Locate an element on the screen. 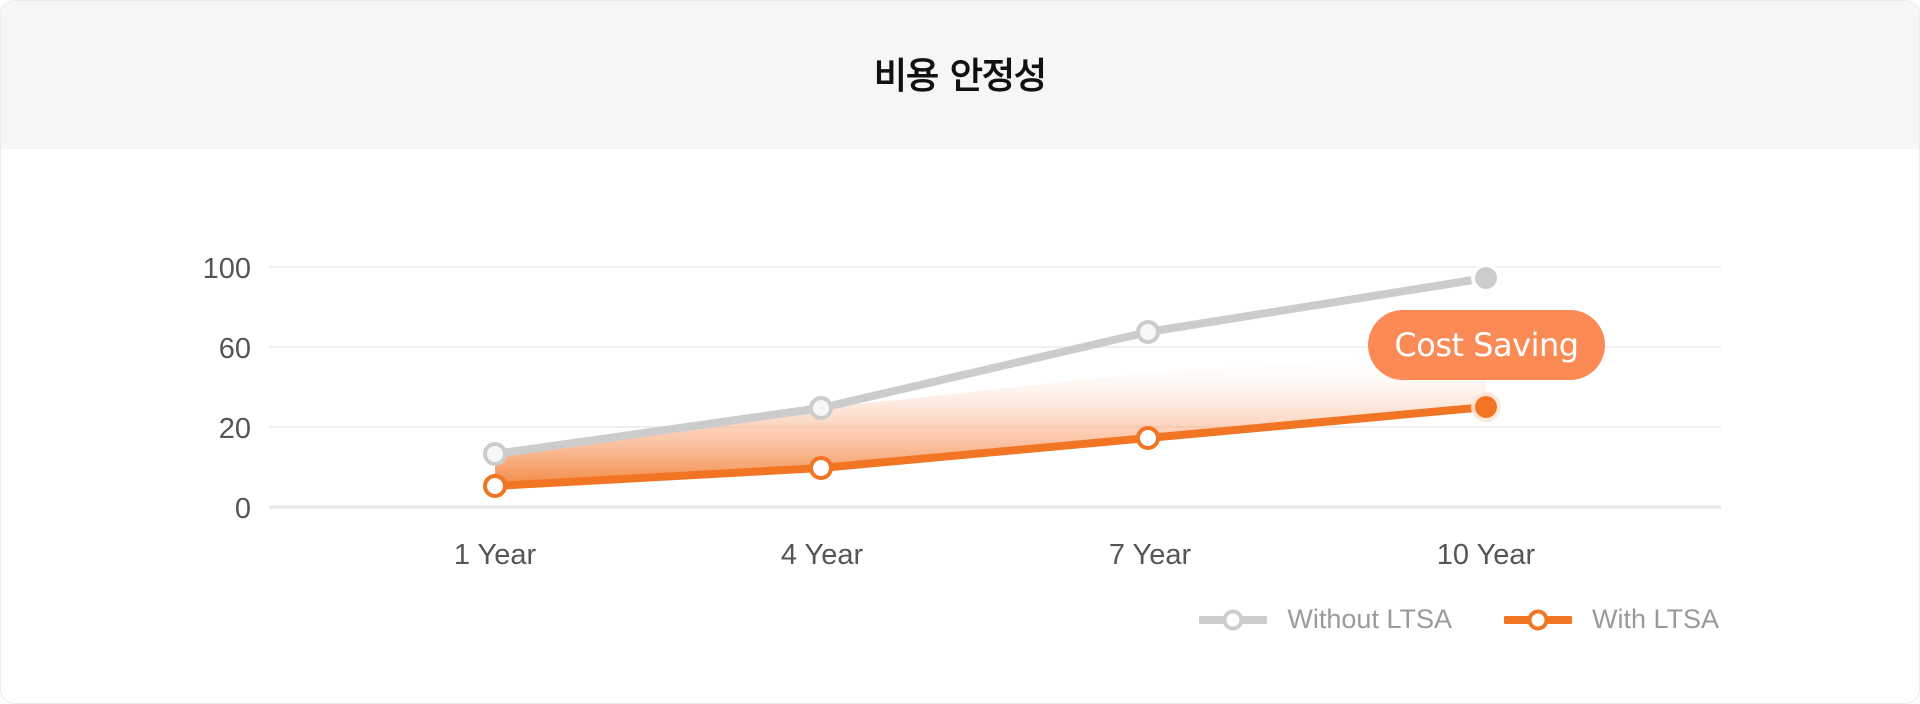 The height and width of the screenshot is (704, 1920). legend-item-with-ltsa: With LTSA is located at coordinates (1611, 619).